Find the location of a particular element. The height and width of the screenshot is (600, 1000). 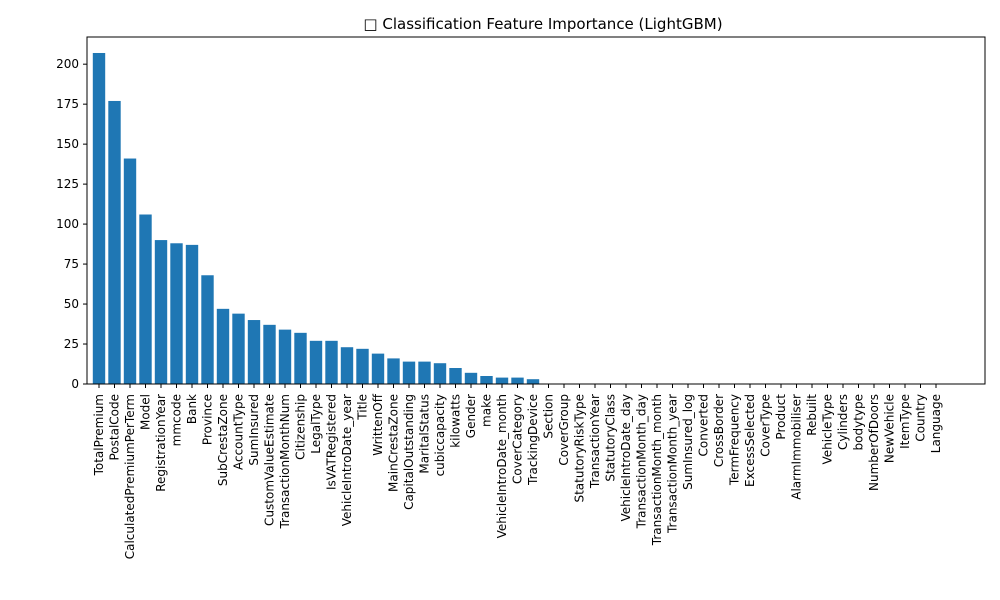

bar-SubCrestaZone is located at coordinates (223, 346).